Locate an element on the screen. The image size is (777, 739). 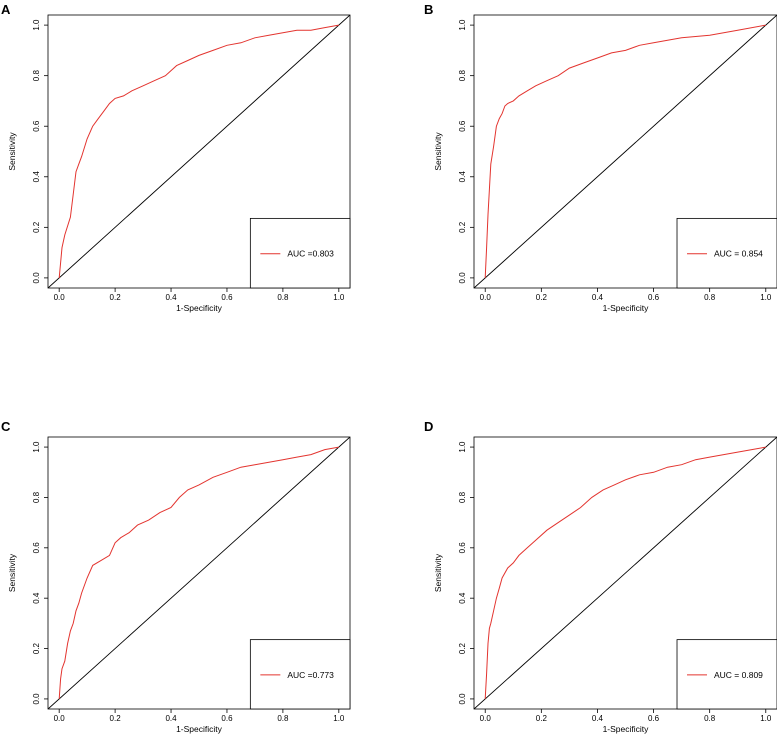
panel-letter: D is located at coordinates (428, 426).